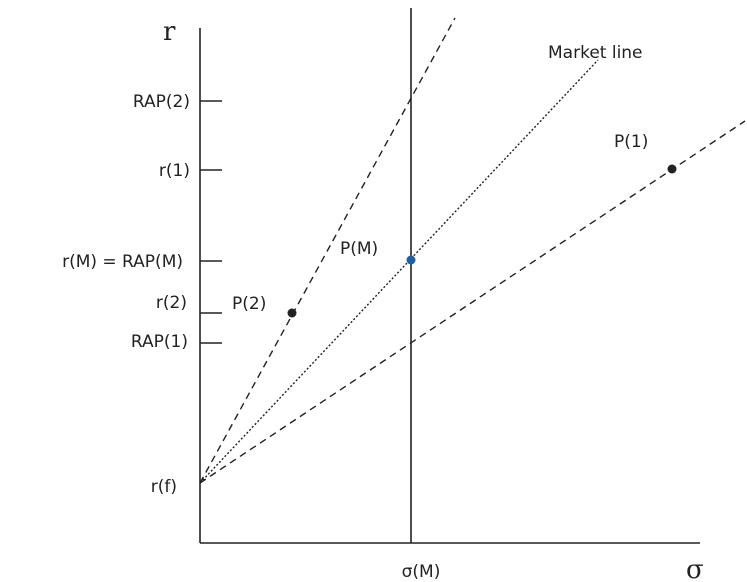  I want to click on tick-label-rm: r(M) = RAP(M), so click(122, 262).